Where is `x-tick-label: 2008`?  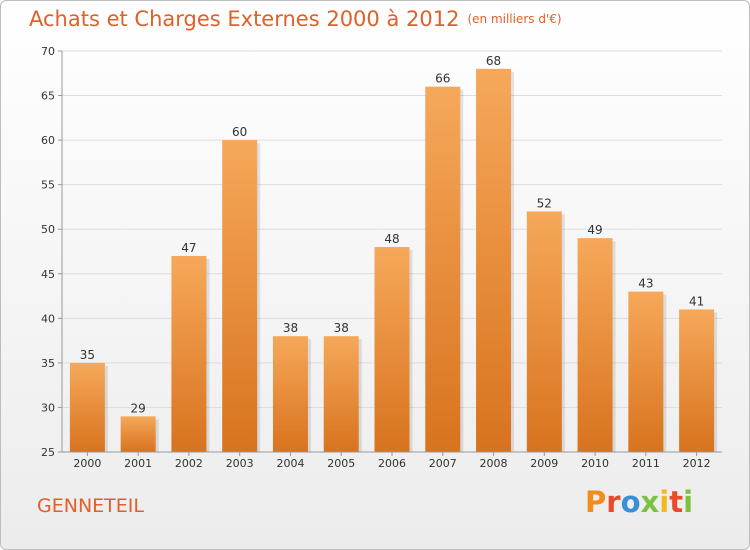 x-tick-label: 2008 is located at coordinates (494, 463).